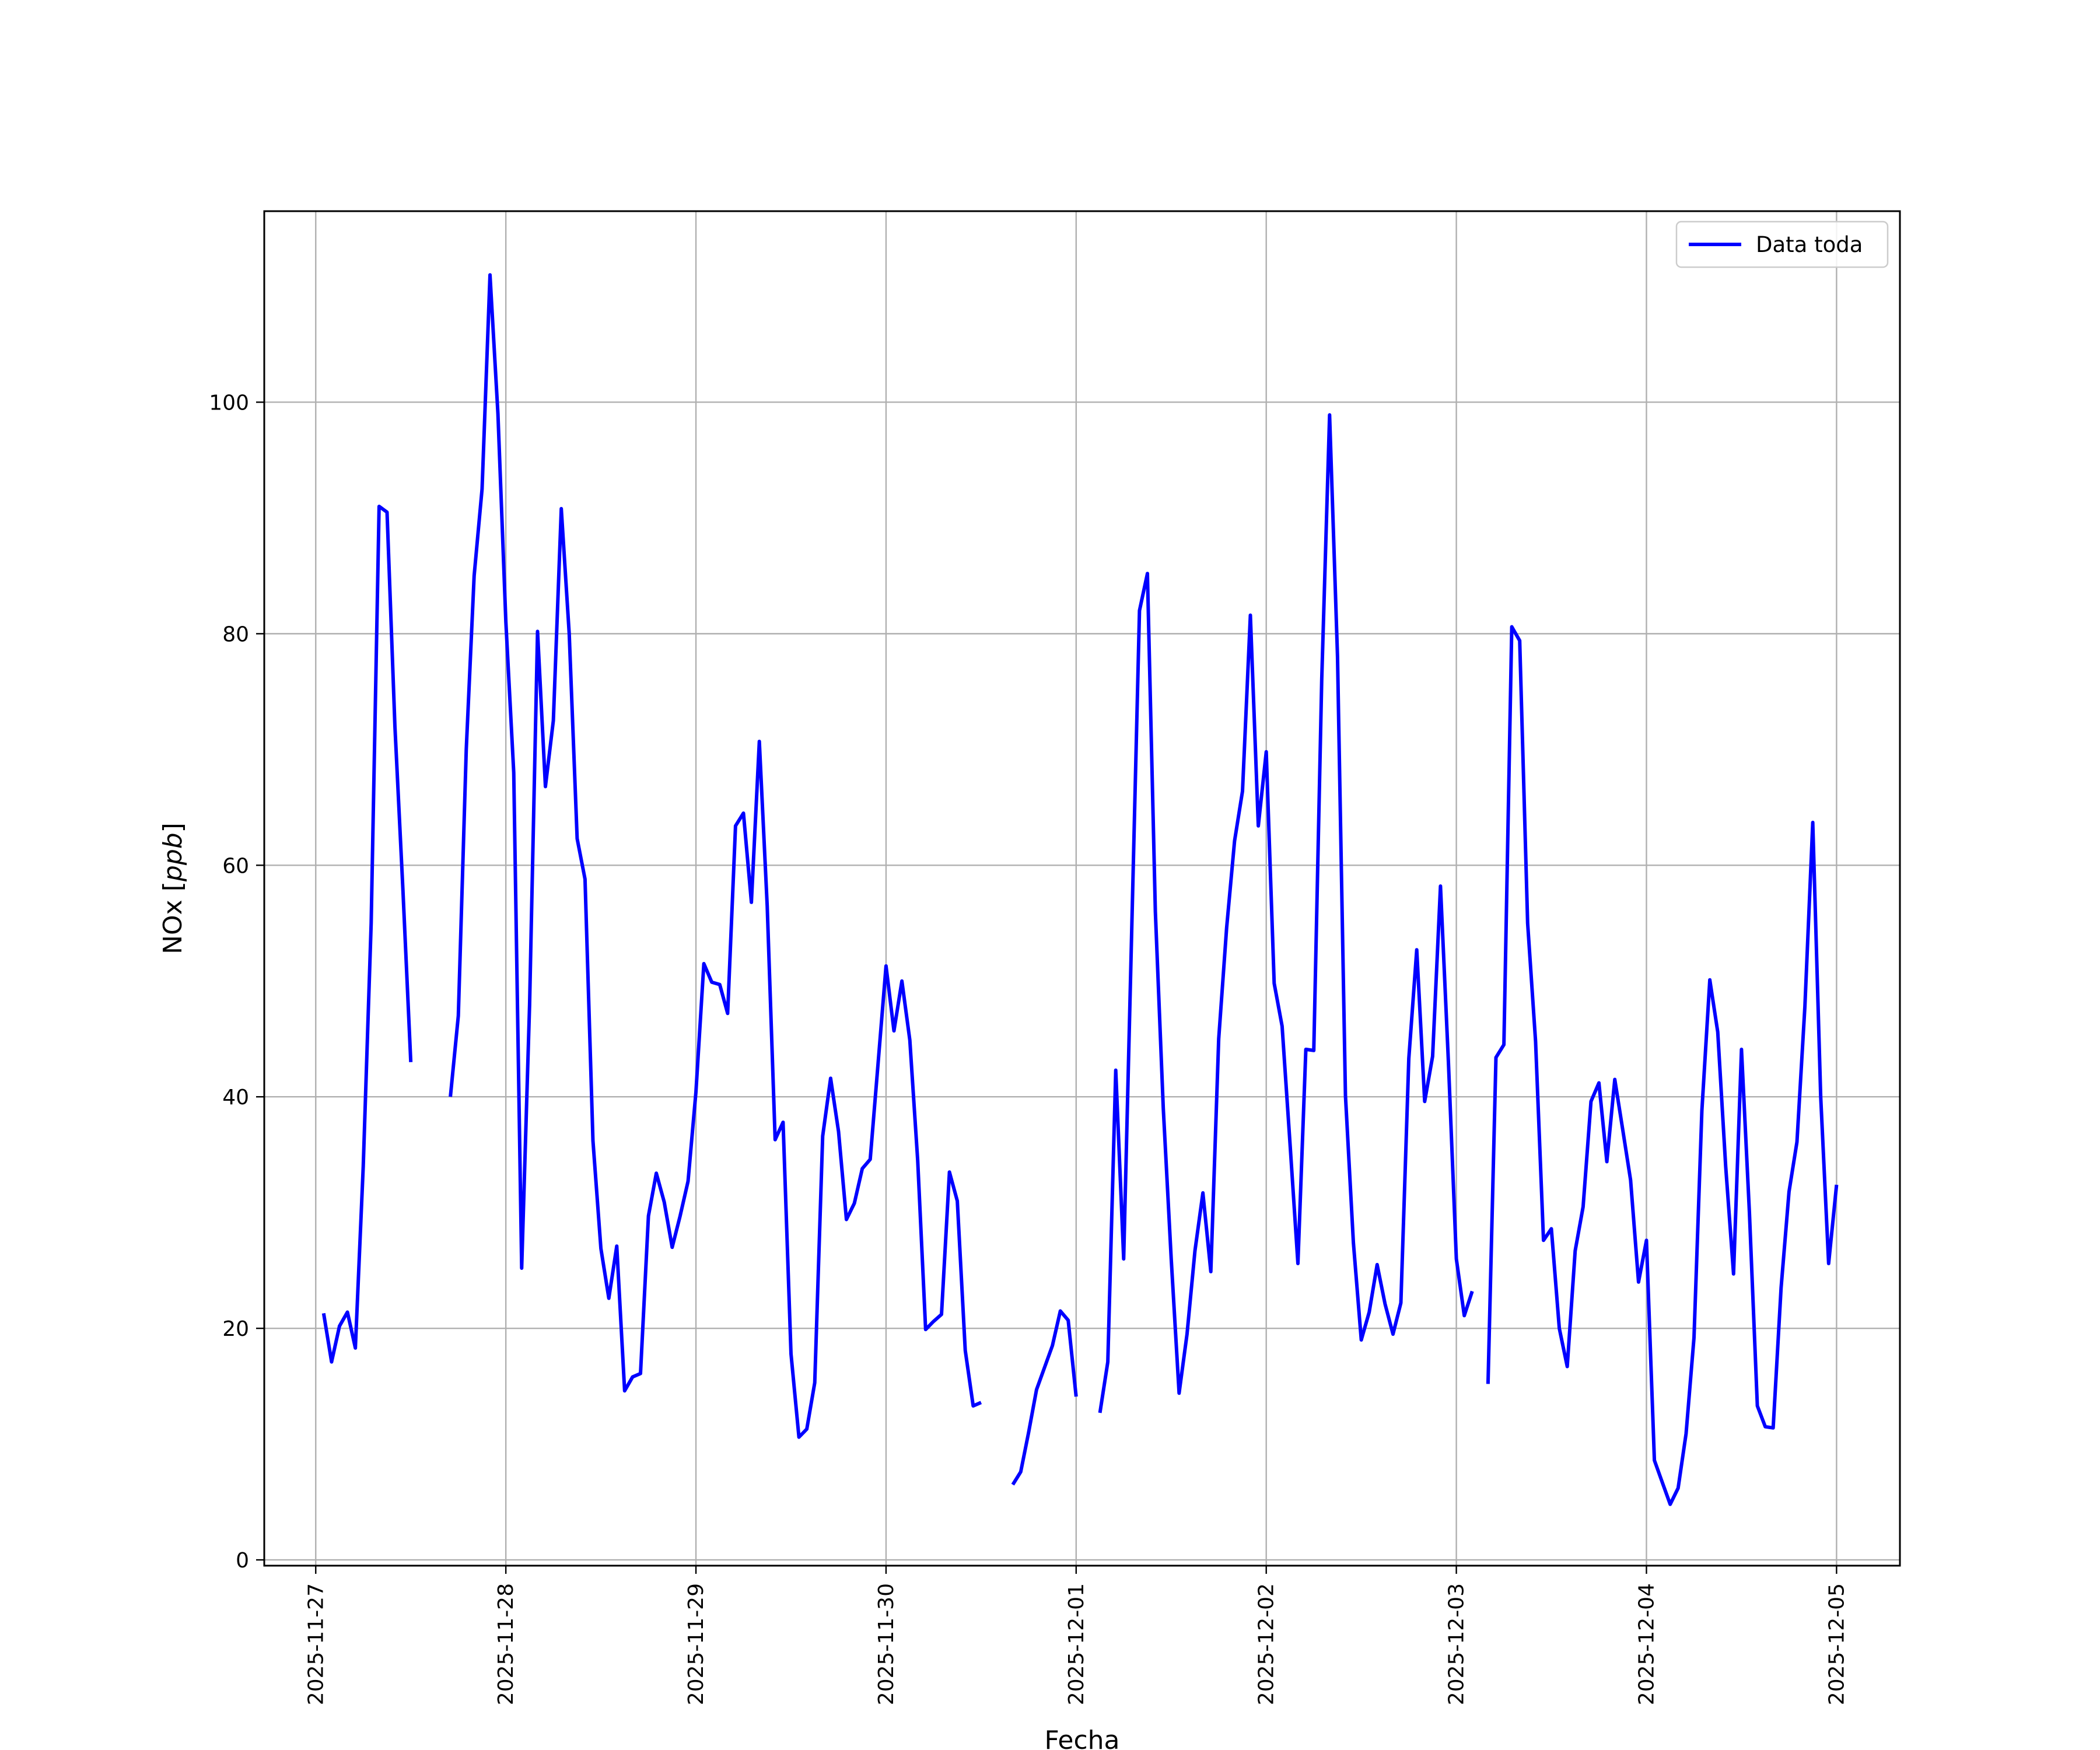 This screenshot has height=1750, width=2100. Describe the element at coordinates (229, 403) in the screenshot. I see `y-tick-label: 100` at that location.